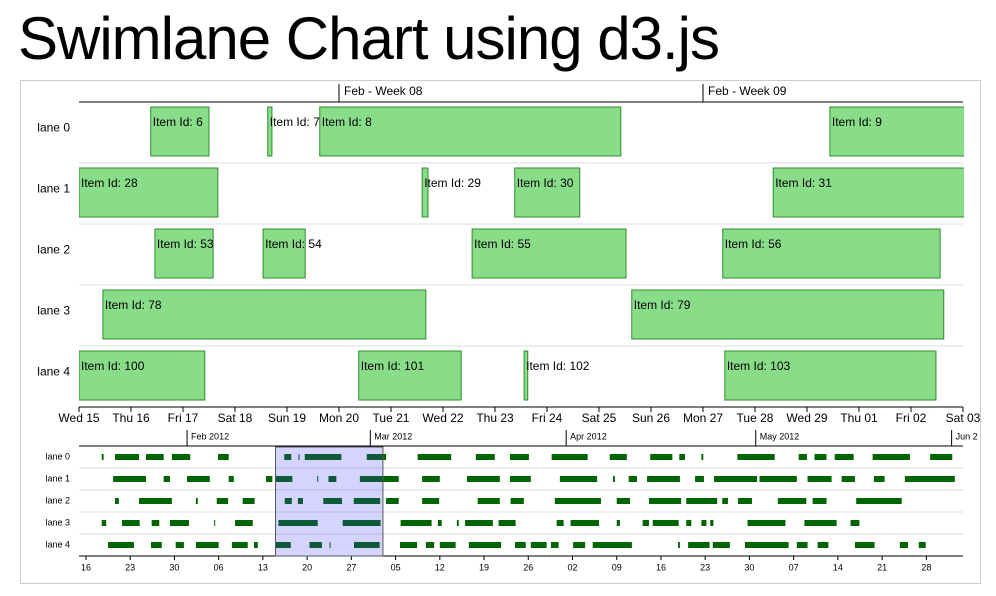 Image resolution: width=996 pixels, height=596 pixels. Describe the element at coordinates (53, 311) in the screenshot. I see `lane-label: lane 3` at that location.